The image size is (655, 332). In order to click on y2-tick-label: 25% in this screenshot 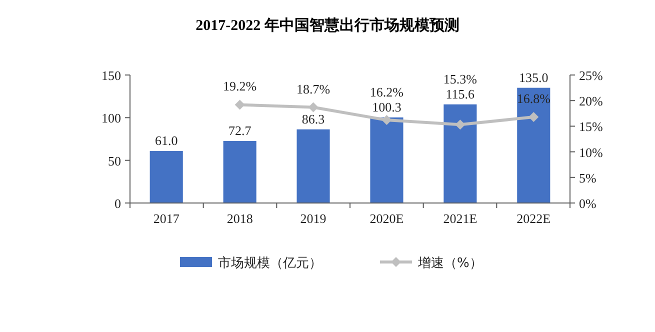, I will do `click(591, 75)`.